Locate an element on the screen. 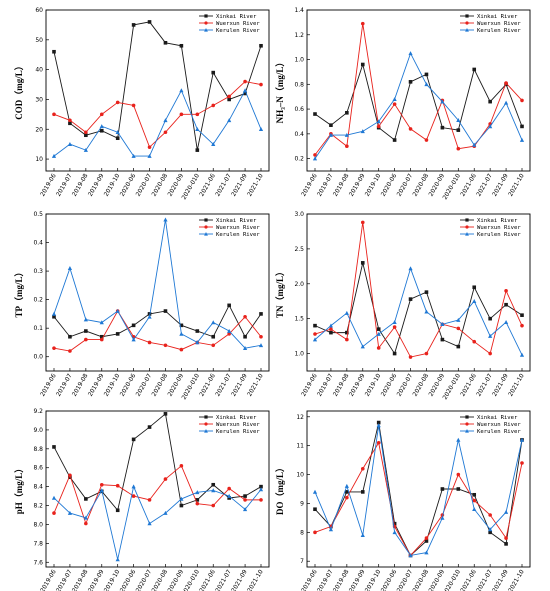  x-tick-label: 2019-07 is located at coordinates (64, 579).